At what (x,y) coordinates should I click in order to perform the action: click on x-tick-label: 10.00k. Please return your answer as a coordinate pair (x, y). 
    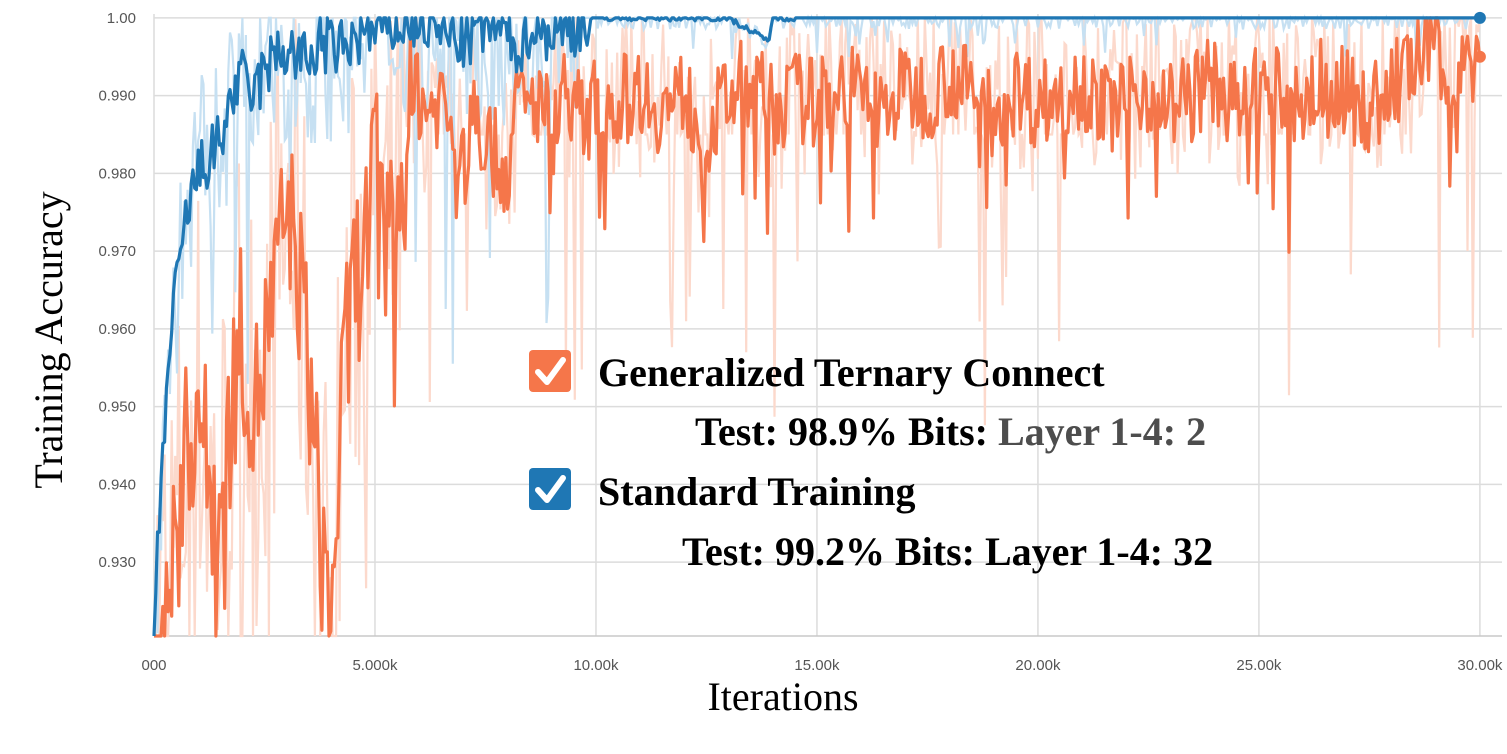
    Looking at the image, I should click on (596, 665).